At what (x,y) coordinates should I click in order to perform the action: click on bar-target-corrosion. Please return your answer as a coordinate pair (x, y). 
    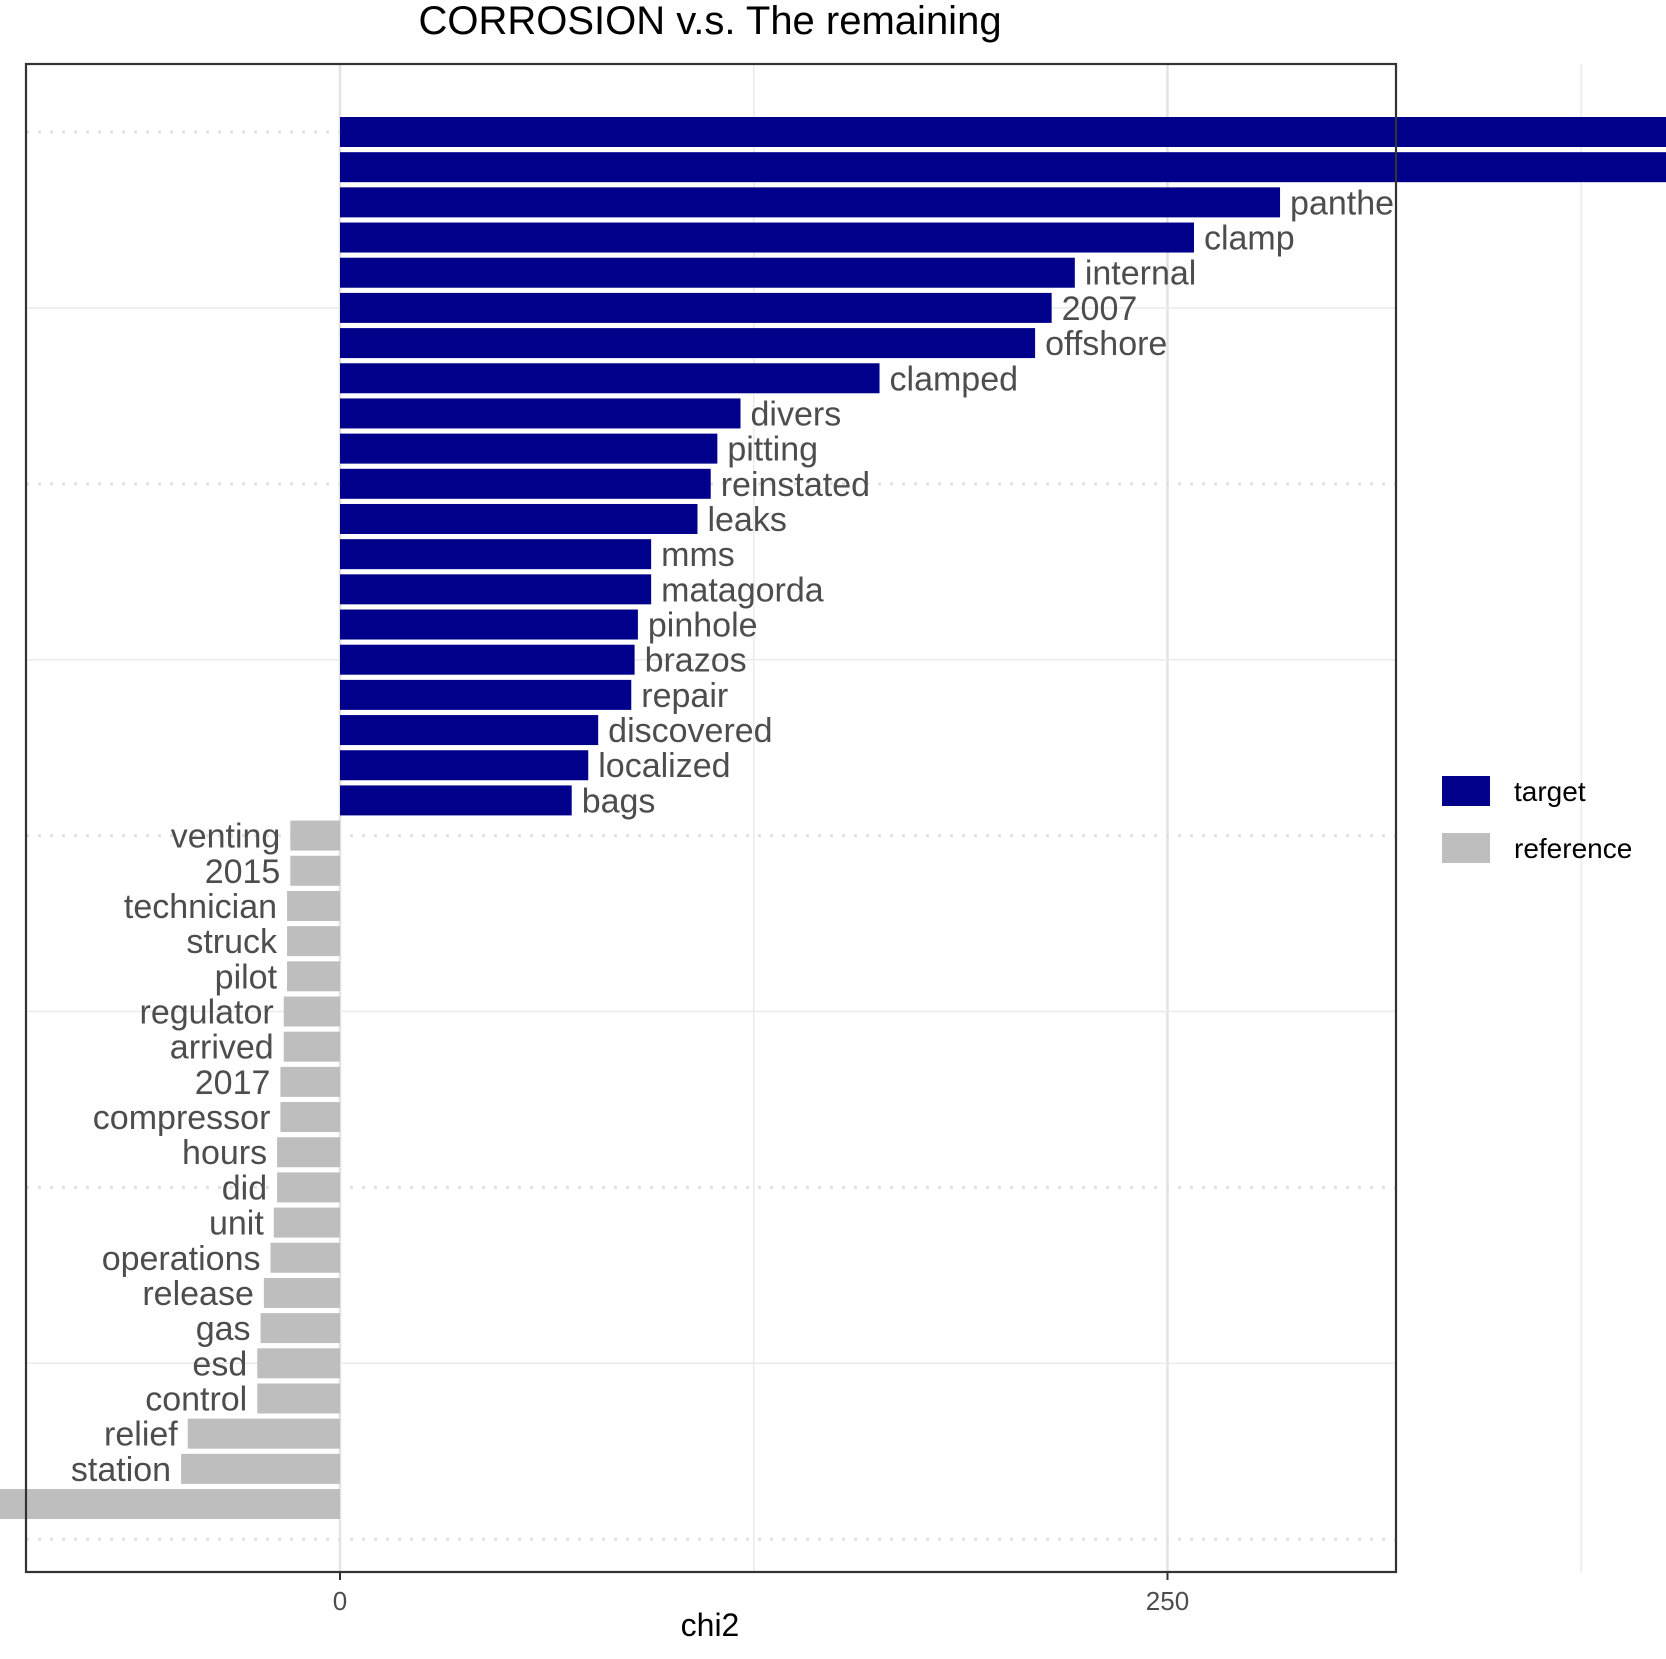
    Looking at the image, I should click on (1003, 132).